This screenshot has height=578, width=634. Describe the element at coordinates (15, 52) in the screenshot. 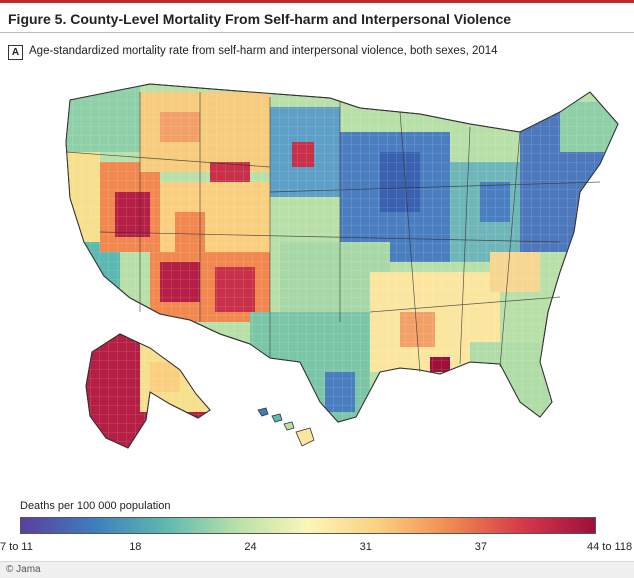

I see `panel-label: A` at that location.